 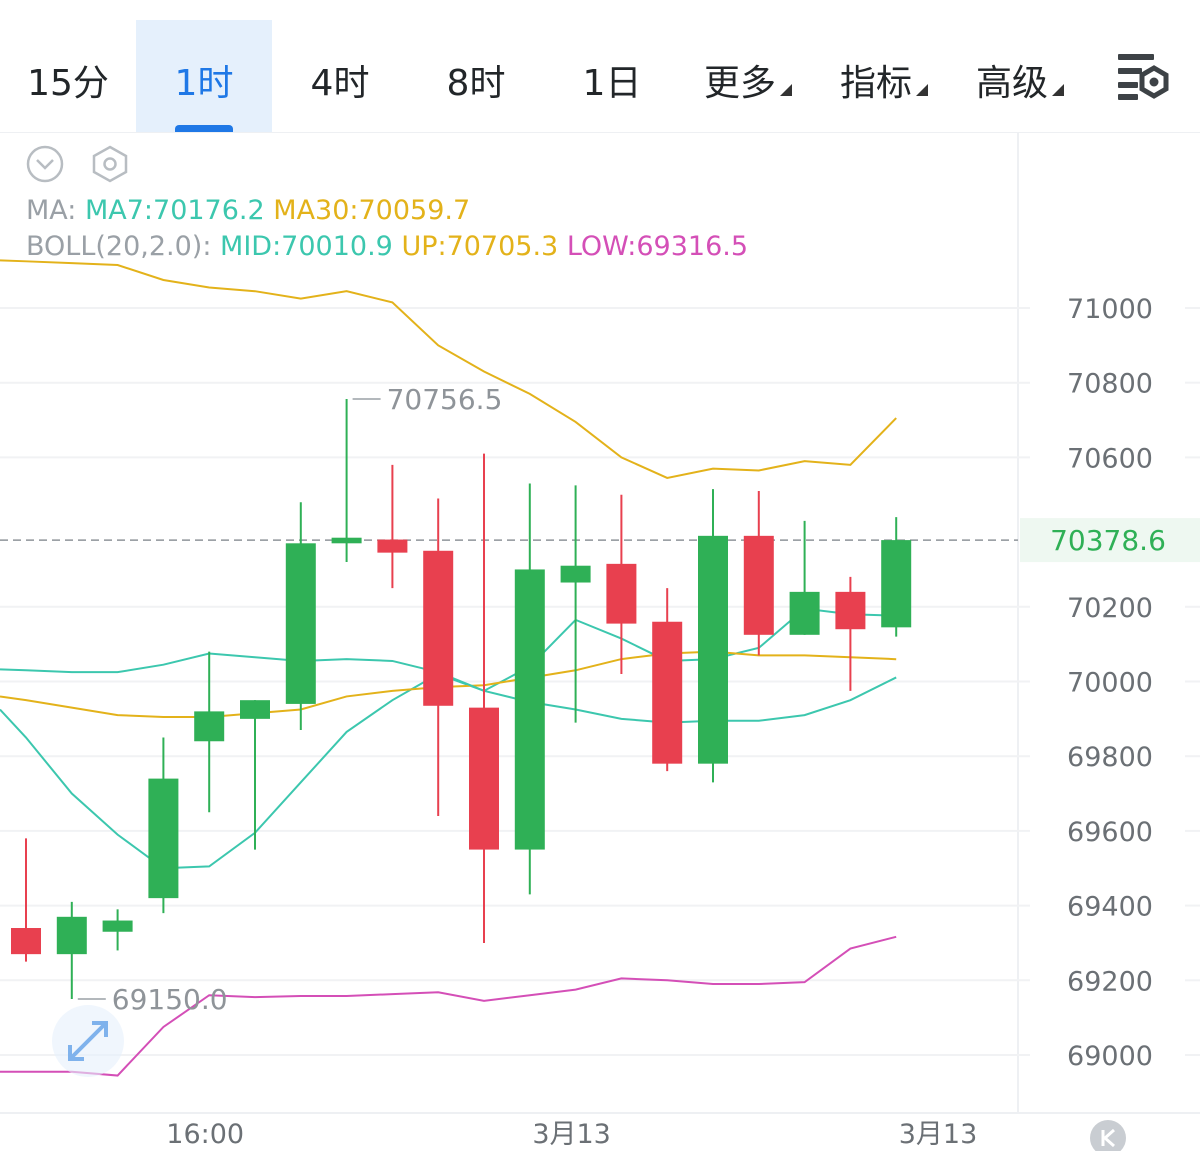 What do you see at coordinates (119, 246) in the screenshot?
I see `boll-label: BOLL(20,2.0):` at bounding box center [119, 246].